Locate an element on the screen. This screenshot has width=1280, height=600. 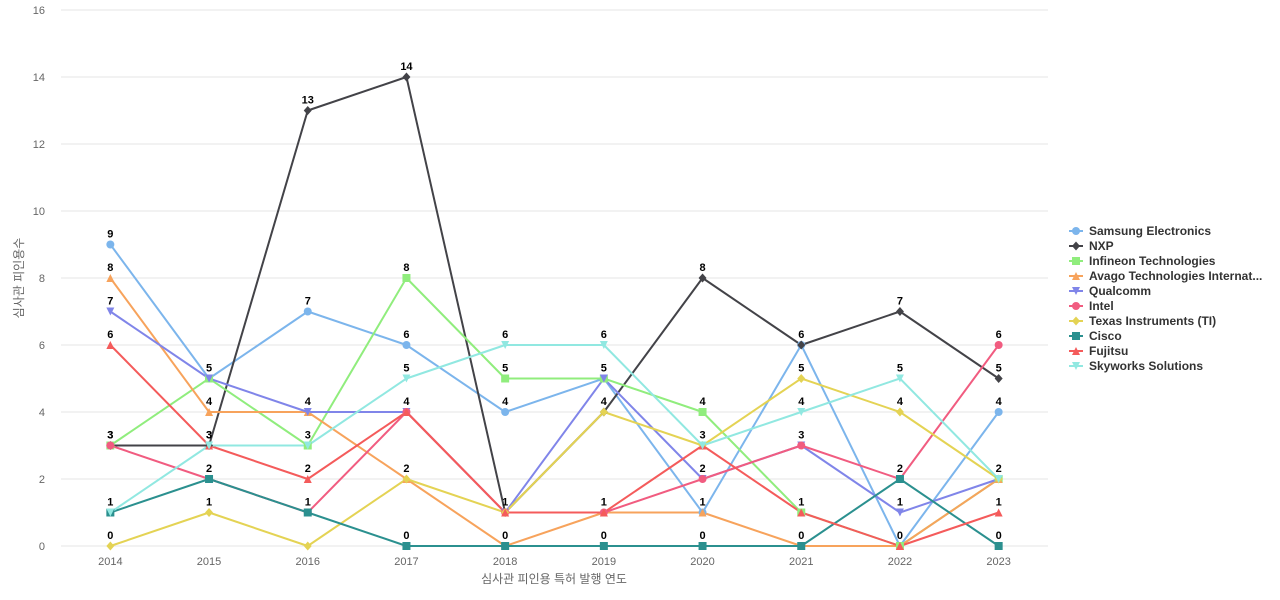
legend-item: Skyworks Solutions is located at coordinates (1136, 366).